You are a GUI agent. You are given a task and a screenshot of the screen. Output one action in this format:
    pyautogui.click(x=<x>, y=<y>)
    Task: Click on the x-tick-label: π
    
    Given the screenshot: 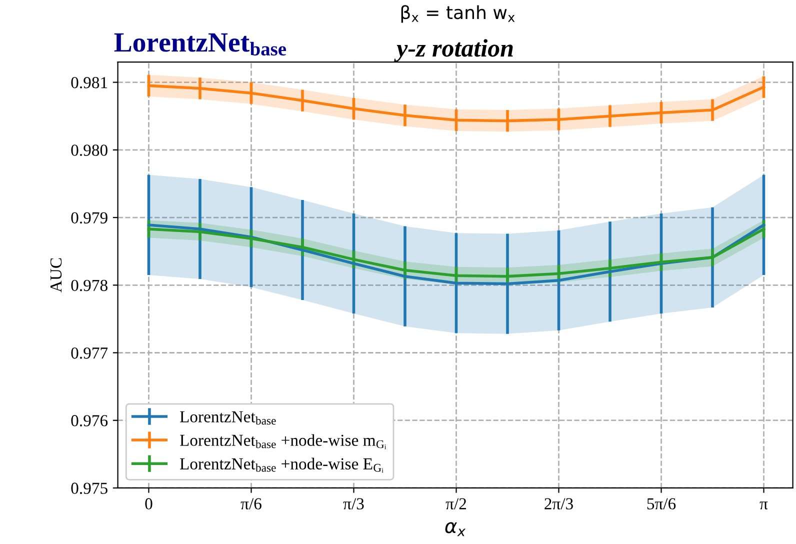 What is the action you would take?
    pyautogui.click(x=764, y=506)
    